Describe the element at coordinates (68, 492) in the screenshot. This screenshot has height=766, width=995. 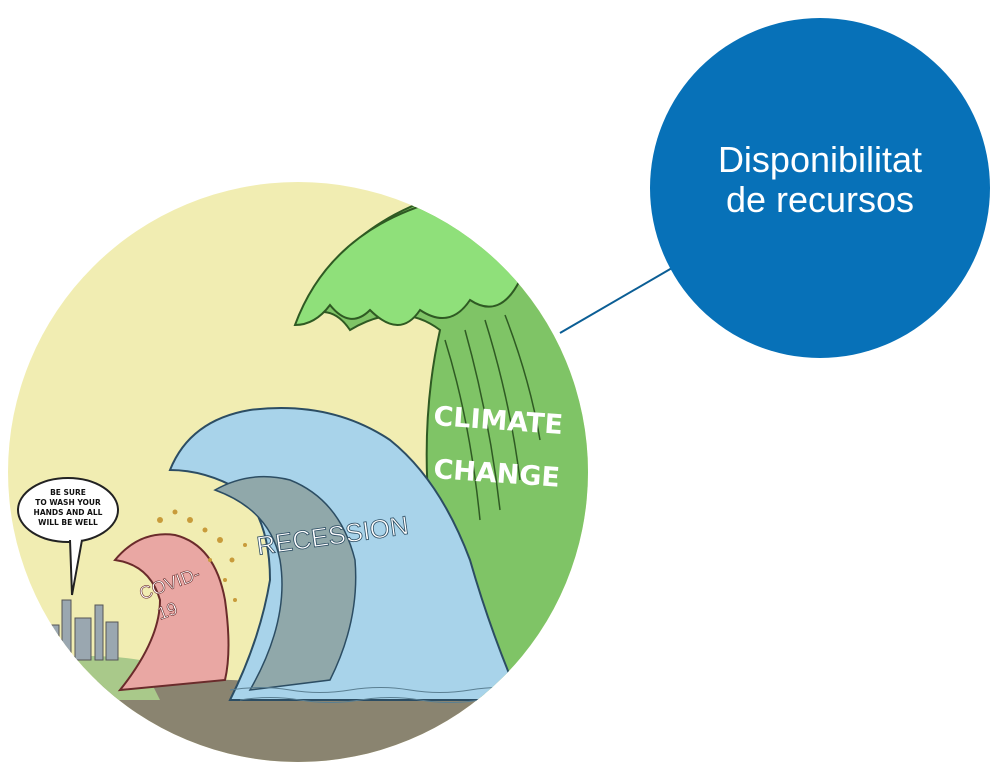
I see `speech-bubble-line-1: BE SURE` at that location.